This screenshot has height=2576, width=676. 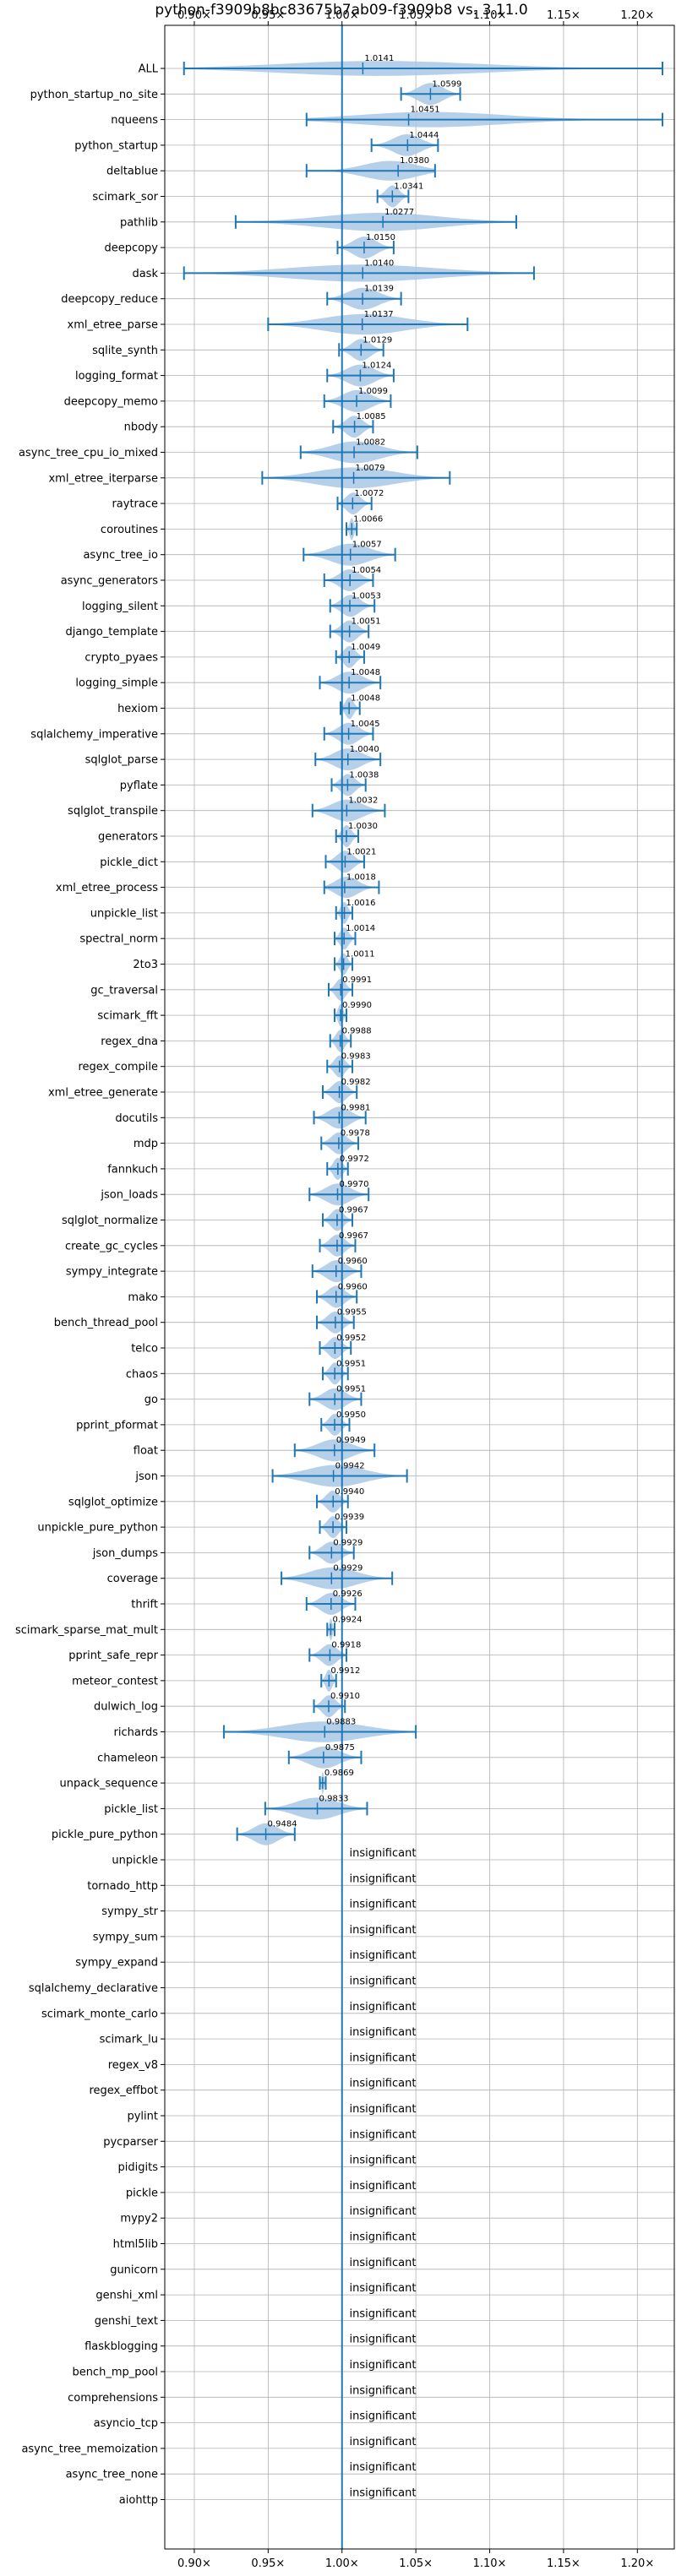 What do you see at coordinates (142, 2193) in the screenshot?
I see `benchmark-name: pickle` at bounding box center [142, 2193].